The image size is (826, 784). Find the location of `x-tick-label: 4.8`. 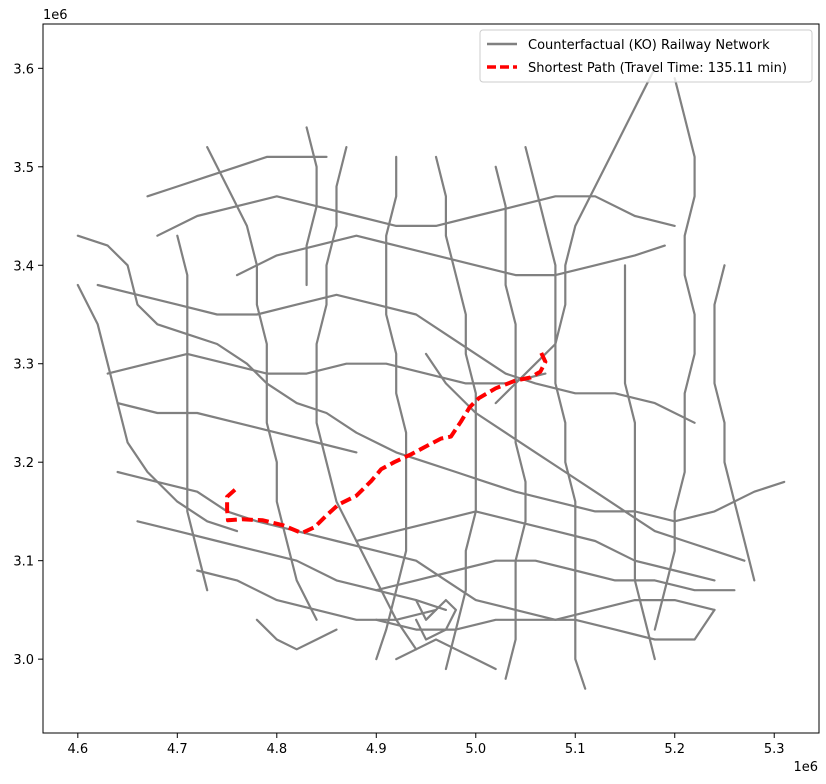

x-tick-label: 4.8 is located at coordinates (276, 749).